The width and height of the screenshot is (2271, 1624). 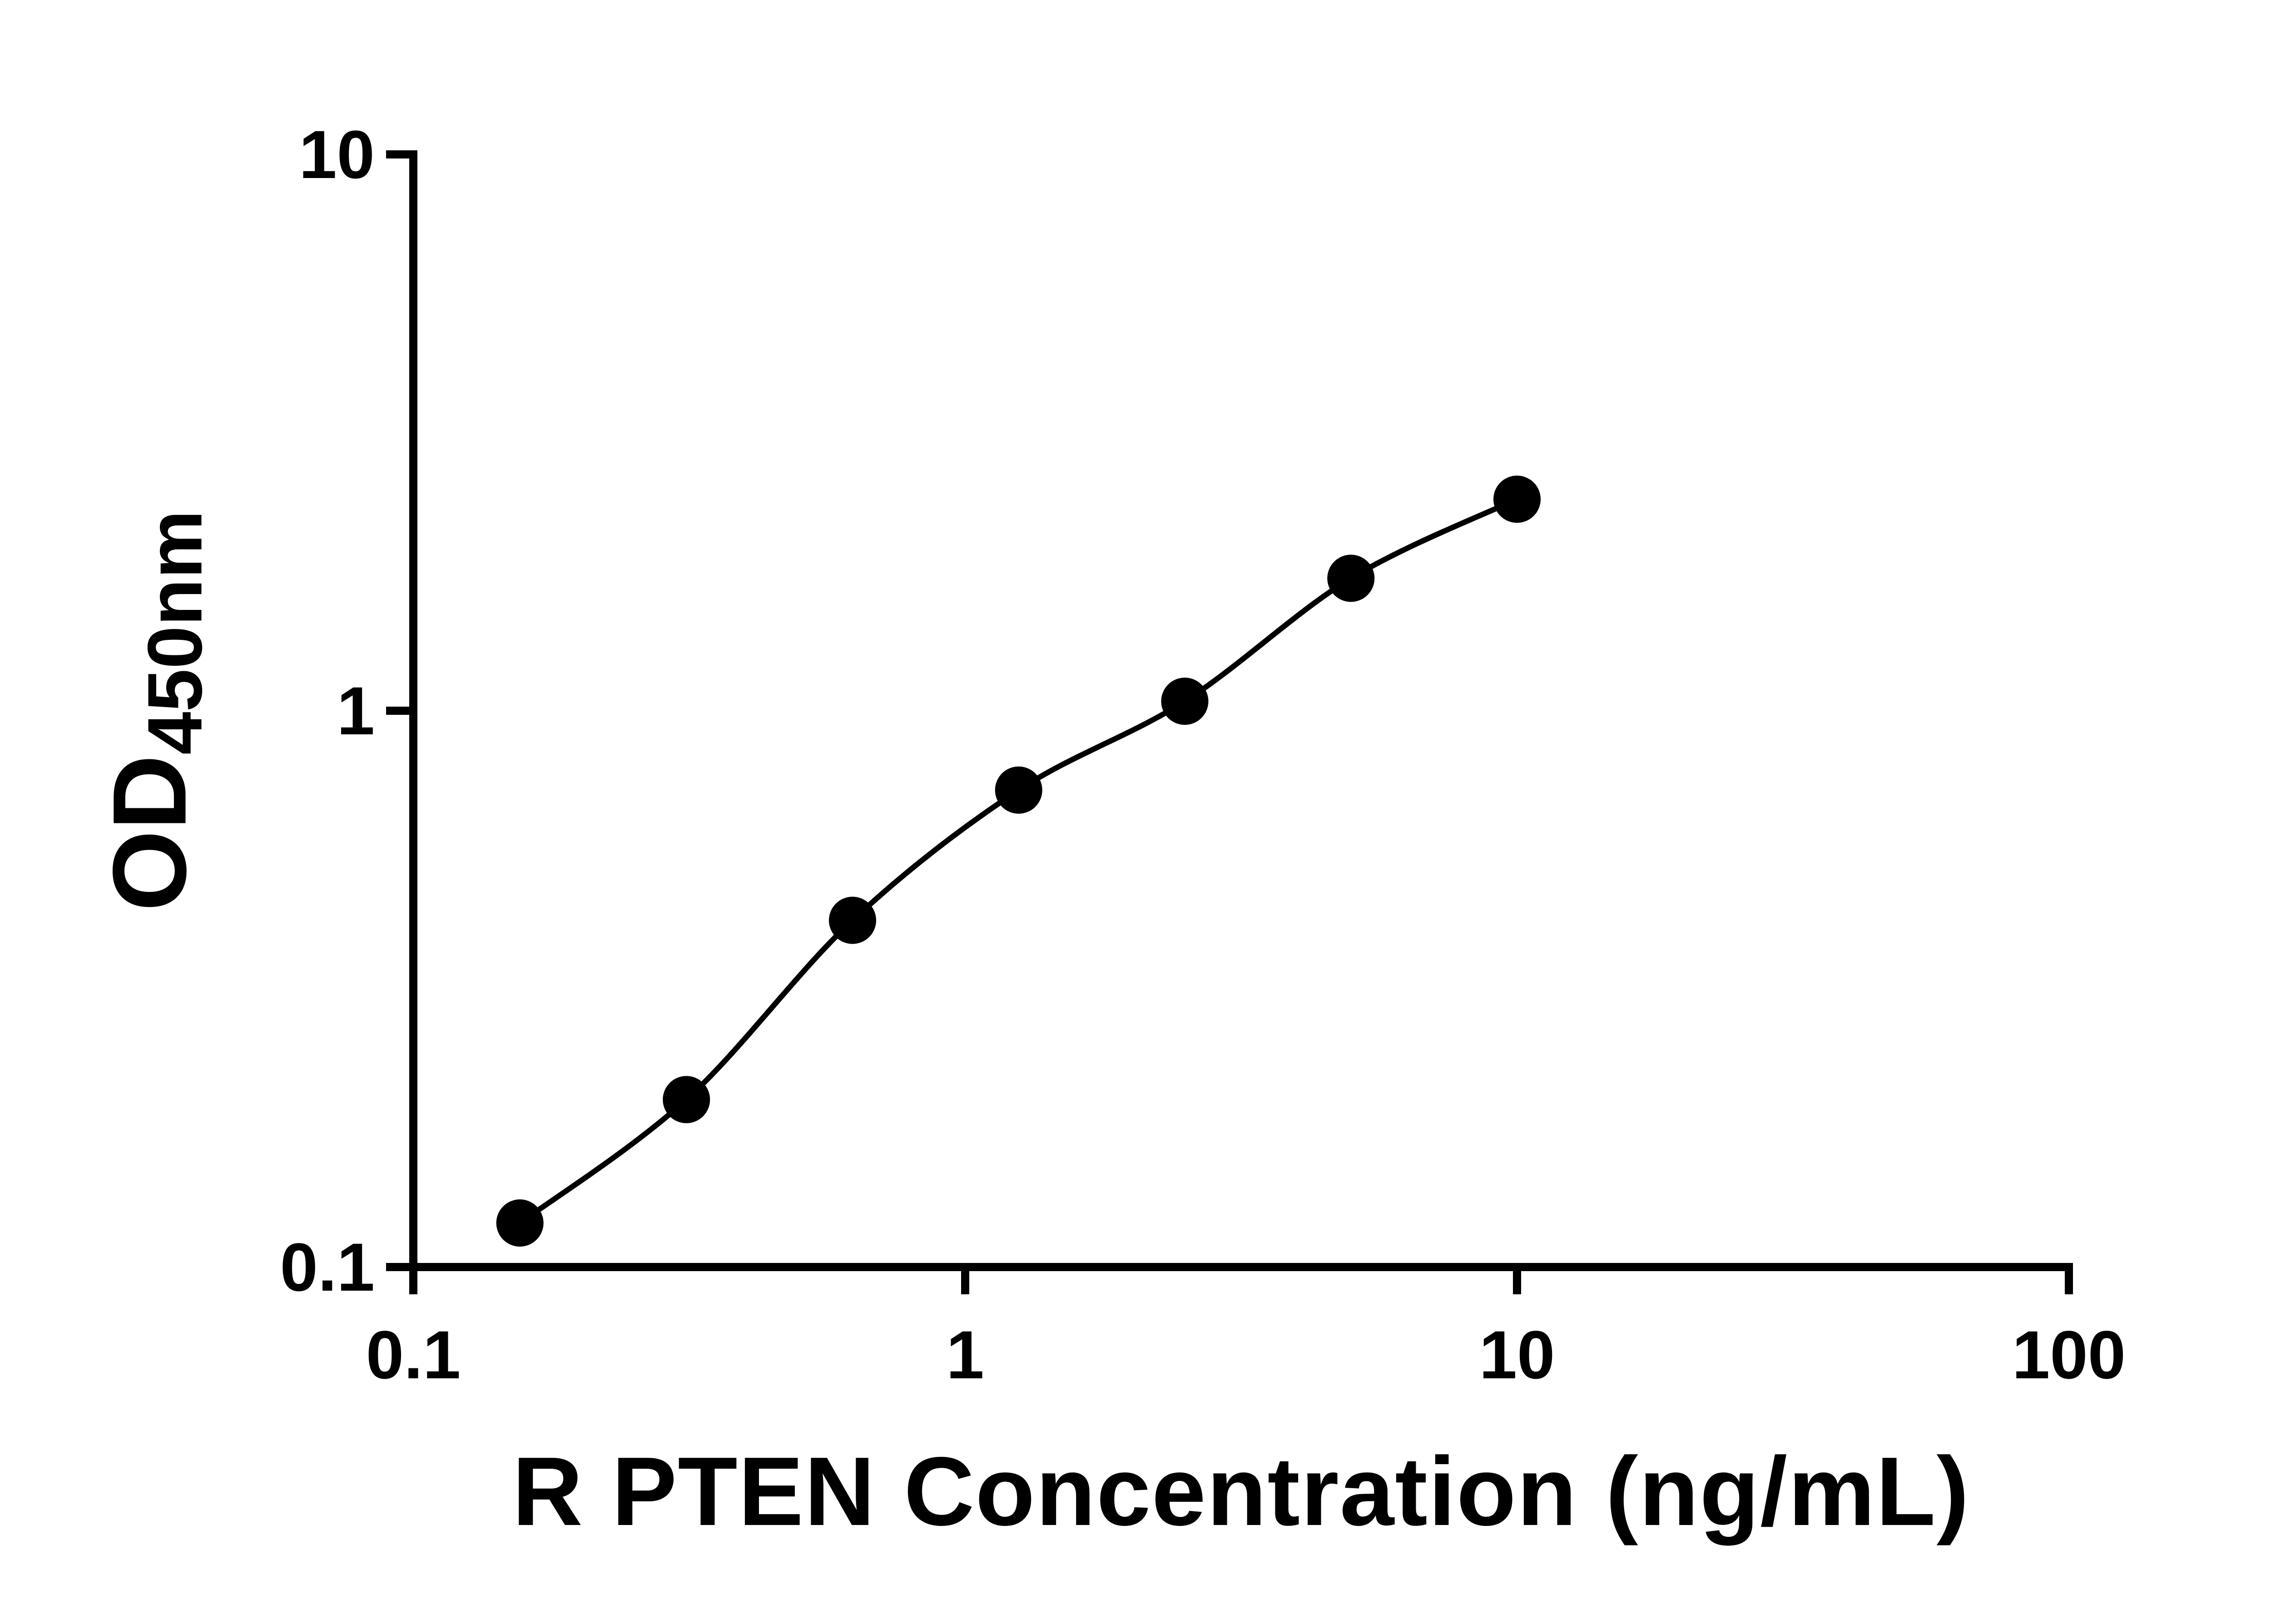 What do you see at coordinates (149, 832) in the screenshot?
I see `y-axis-label-main: OD` at bounding box center [149, 832].